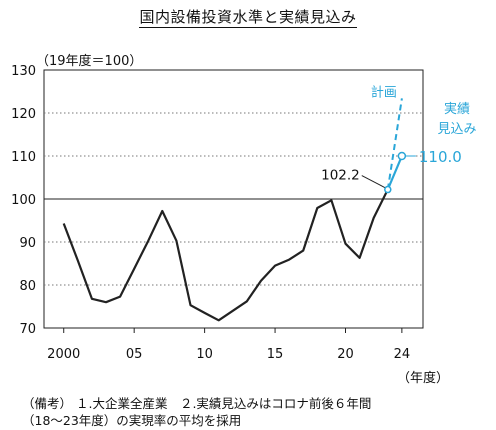 This screenshot has width=496, height=430. What do you see at coordinates (23, 71) in the screenshot?
I see `y-tick-label-130: 130` at bounding box center [23, 71].